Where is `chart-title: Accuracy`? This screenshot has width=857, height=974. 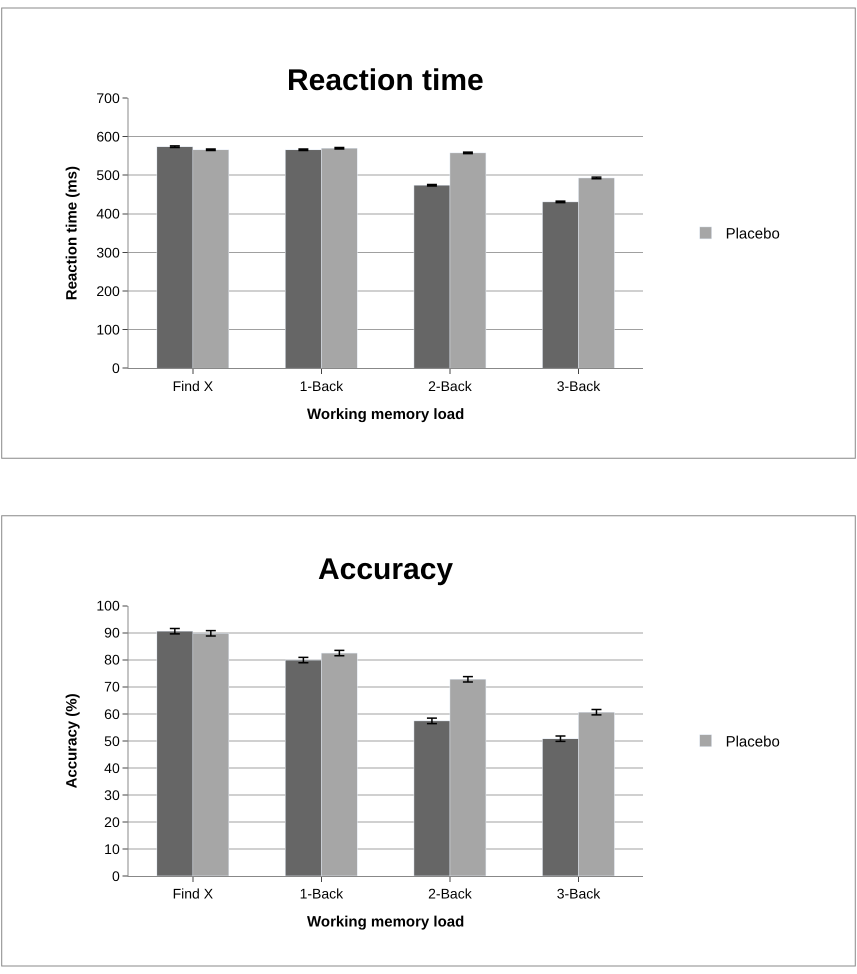 chart-title: Accuracy is located at coordinates (386, 569).